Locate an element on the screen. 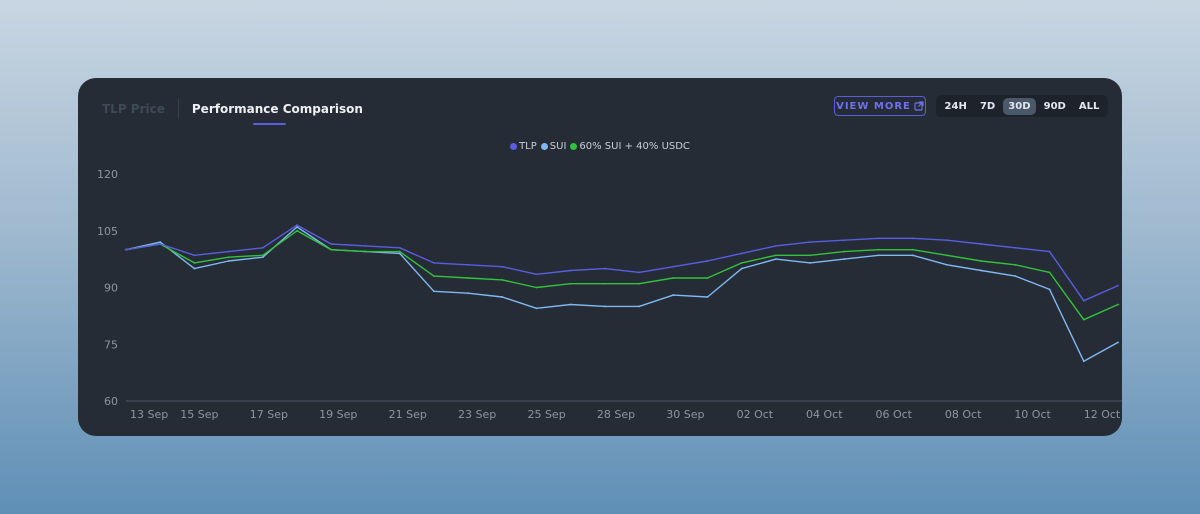 This screenshot has height=514, width=1200. blend-dot-icon is located at coordinates (574, 146).